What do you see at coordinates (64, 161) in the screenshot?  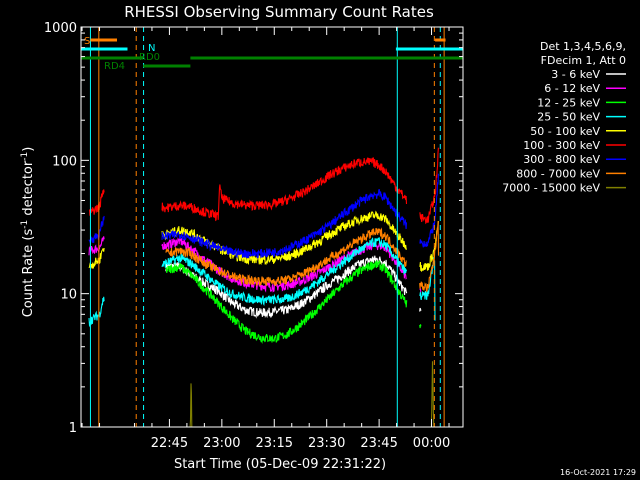 I see `y-tick-label: 100` at bounding box center [64, 161].